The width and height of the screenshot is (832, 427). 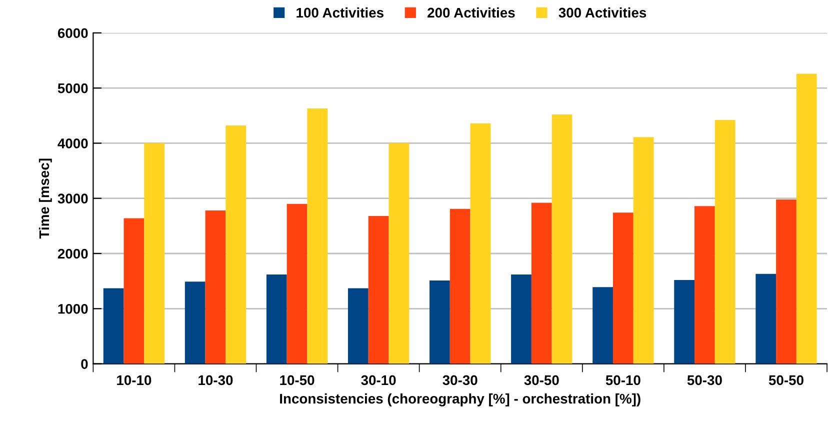 What do you see at coordinates (297, 380) in the screenshot?
I see `x-tick-label: 10-50` at bounding box center [297, 380].